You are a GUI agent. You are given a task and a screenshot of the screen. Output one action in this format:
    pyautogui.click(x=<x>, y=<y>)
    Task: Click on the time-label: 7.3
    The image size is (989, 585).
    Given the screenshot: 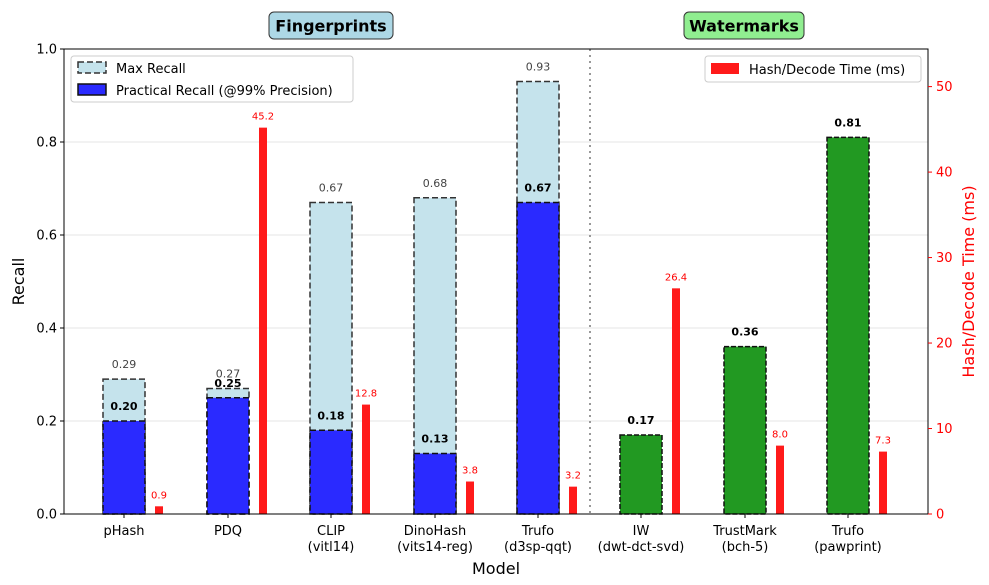 What is the action you would take?
    pyautogui.click(x=883, y=441)
    